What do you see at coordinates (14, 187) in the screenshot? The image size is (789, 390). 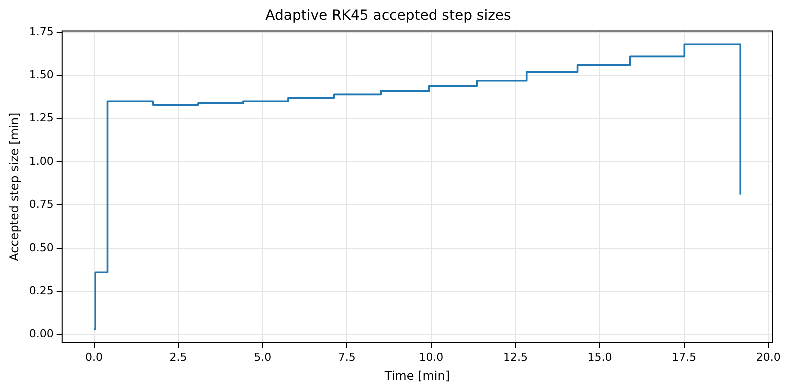 I see `y-axis-title: Accepted step size [min]` at bounding box center [14, 187].